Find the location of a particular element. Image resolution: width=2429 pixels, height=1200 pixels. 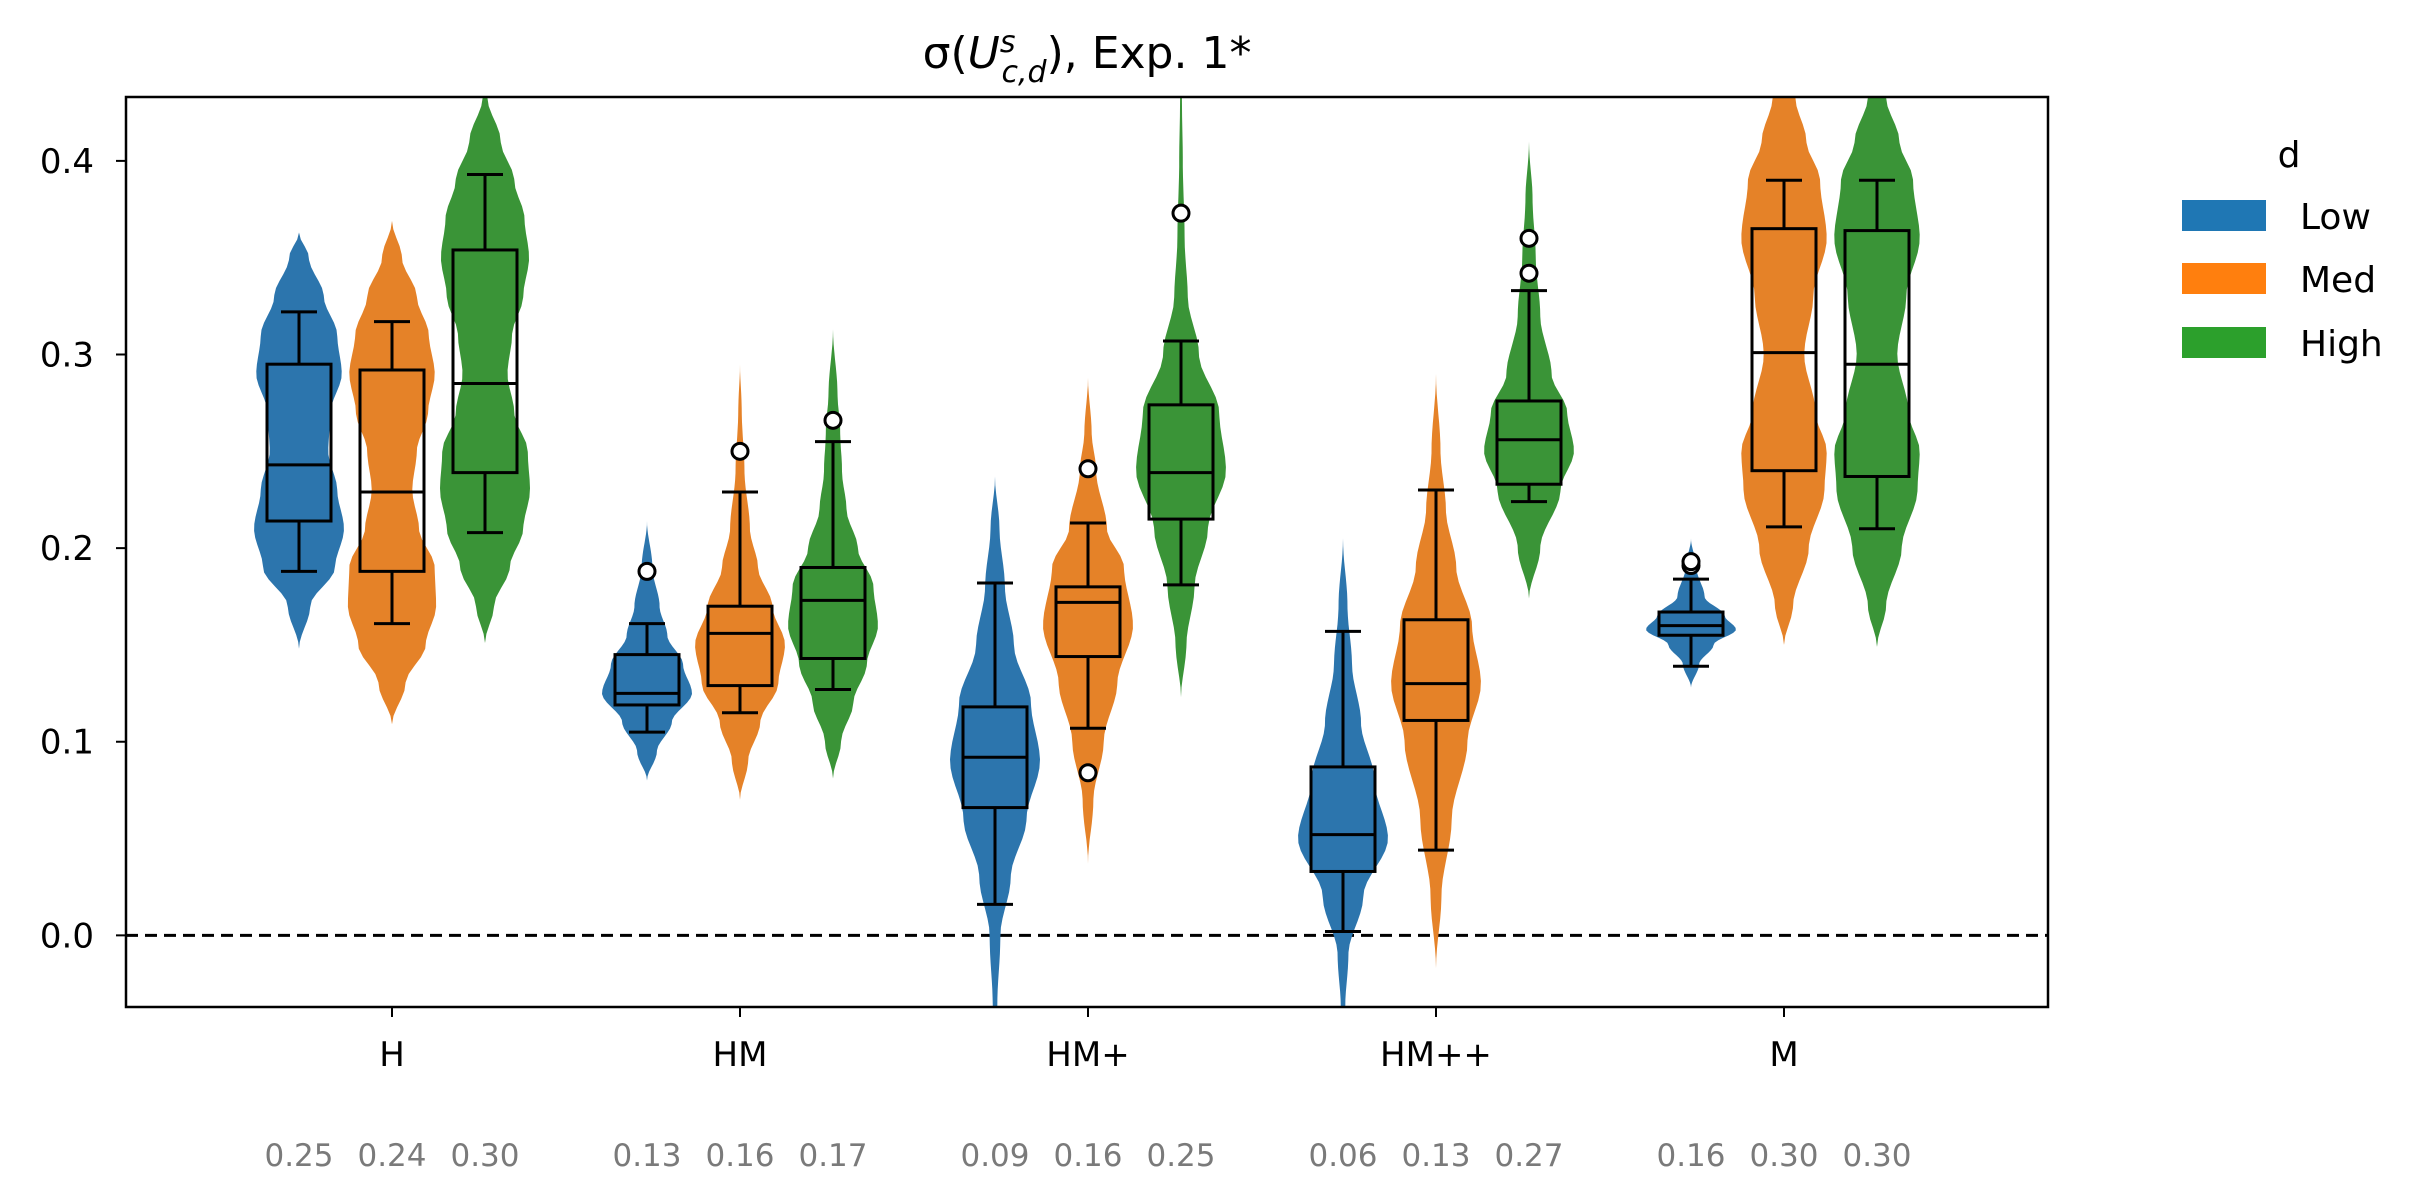

violin-h-high is located at coordinates (485, 370).